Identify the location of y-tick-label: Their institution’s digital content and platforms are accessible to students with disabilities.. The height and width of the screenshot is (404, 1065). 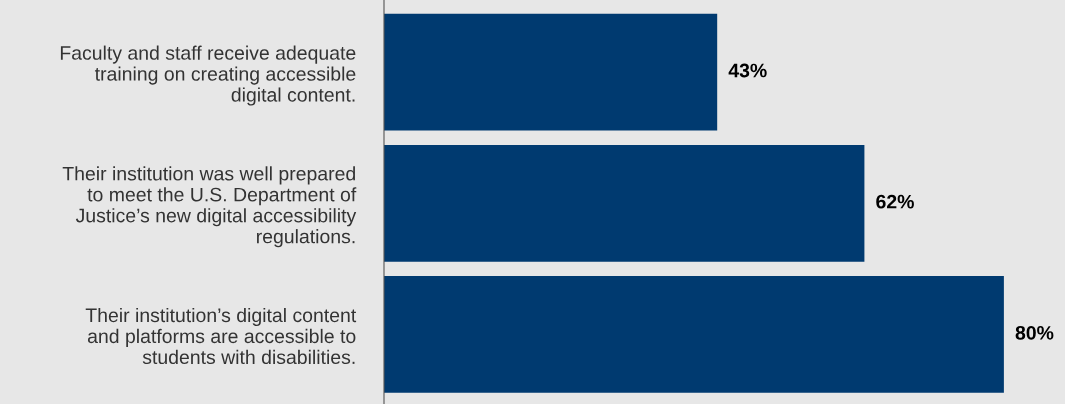
(221, 336).